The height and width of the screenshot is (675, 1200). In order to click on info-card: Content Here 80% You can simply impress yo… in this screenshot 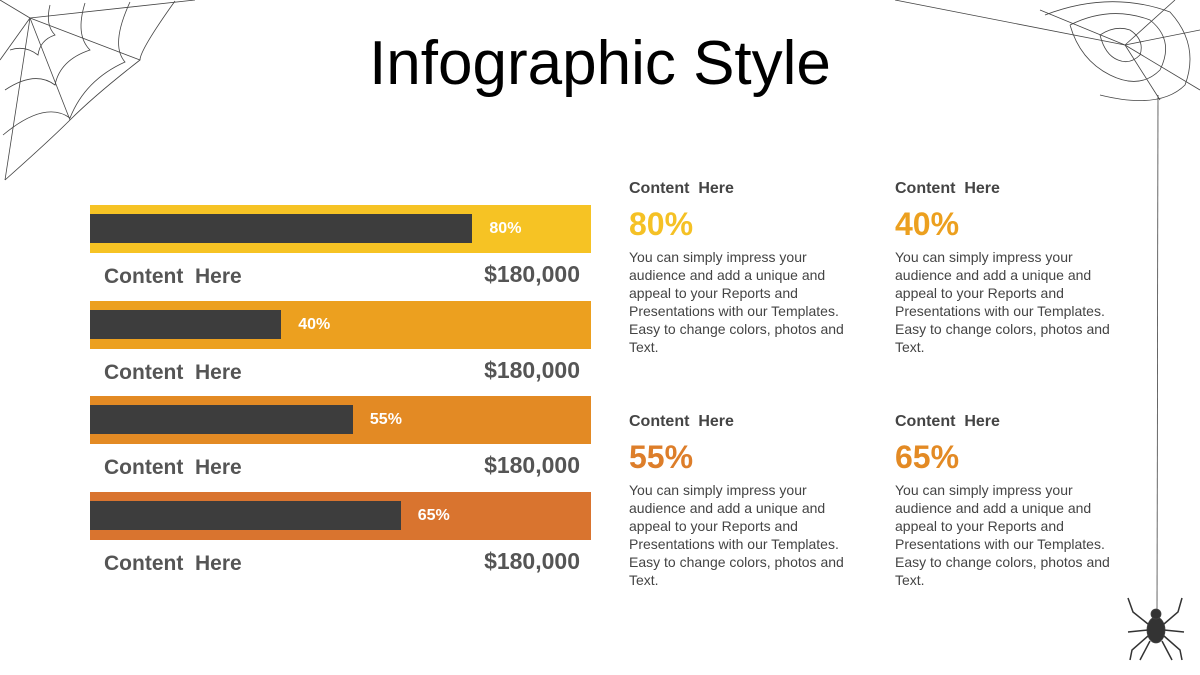, I will do `click(741, 268)`.